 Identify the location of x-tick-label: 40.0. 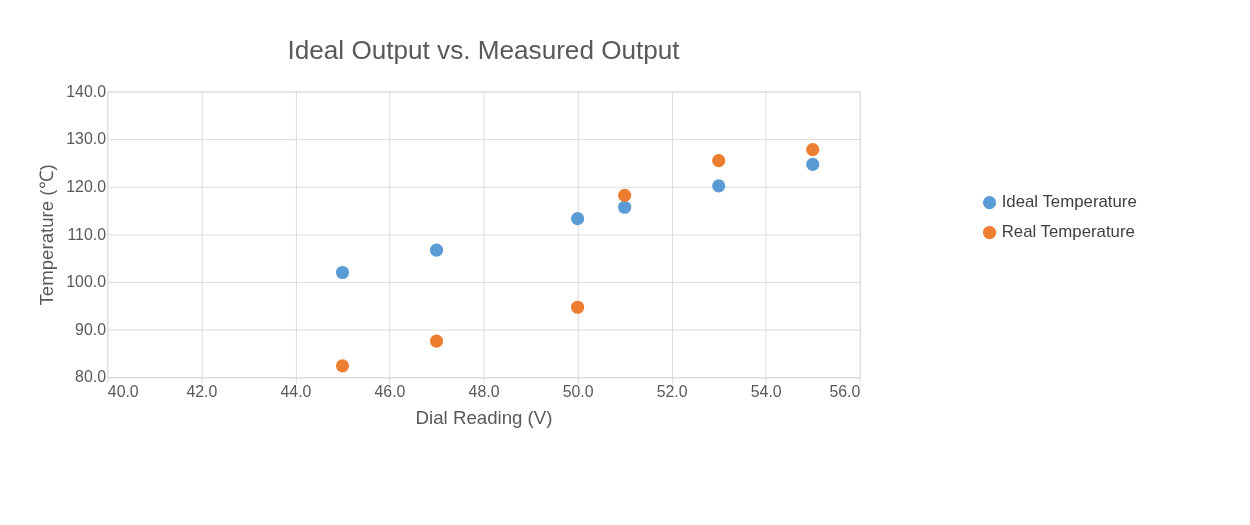
(123, 392).